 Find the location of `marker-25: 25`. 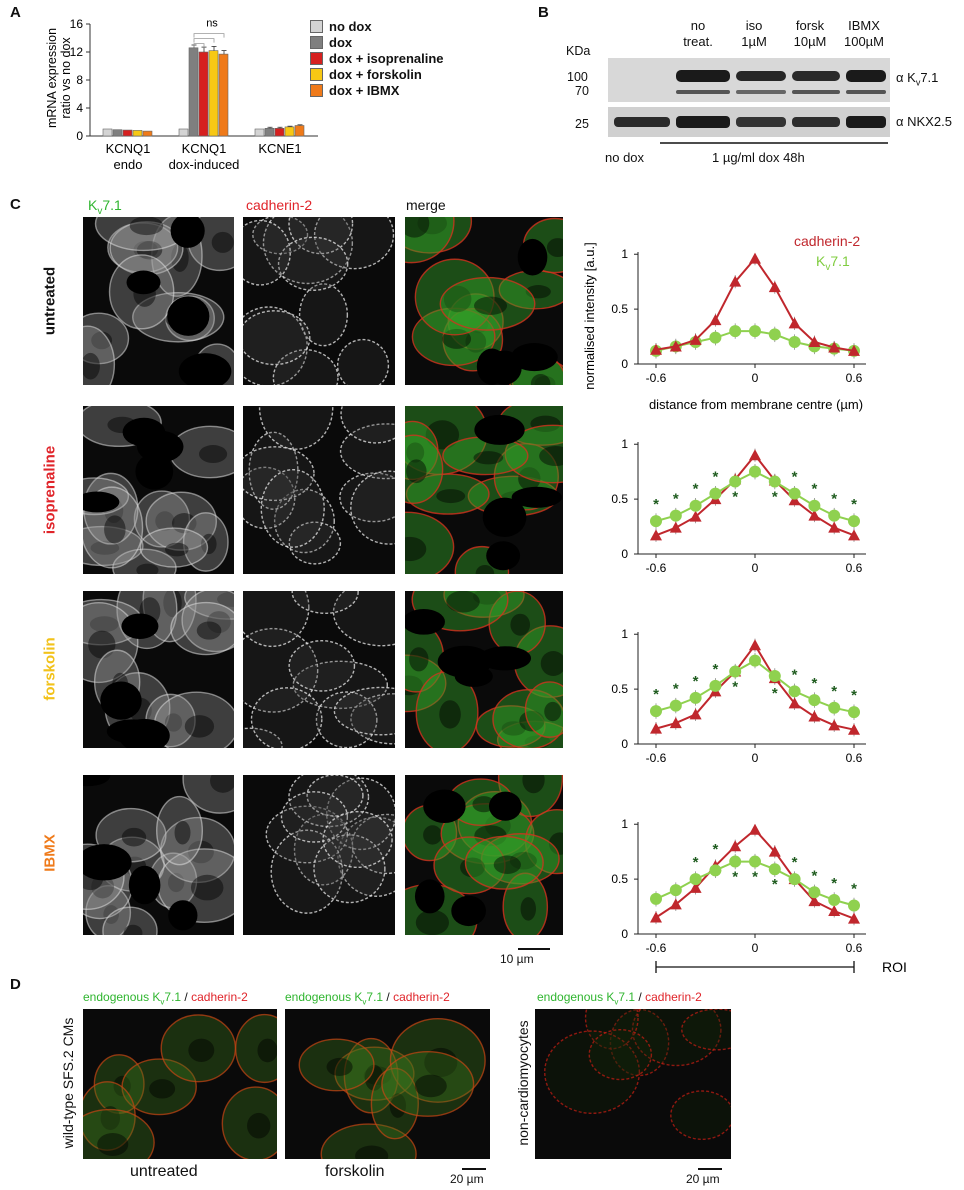

marker-25: 25 is located at coordinates (582, 124).